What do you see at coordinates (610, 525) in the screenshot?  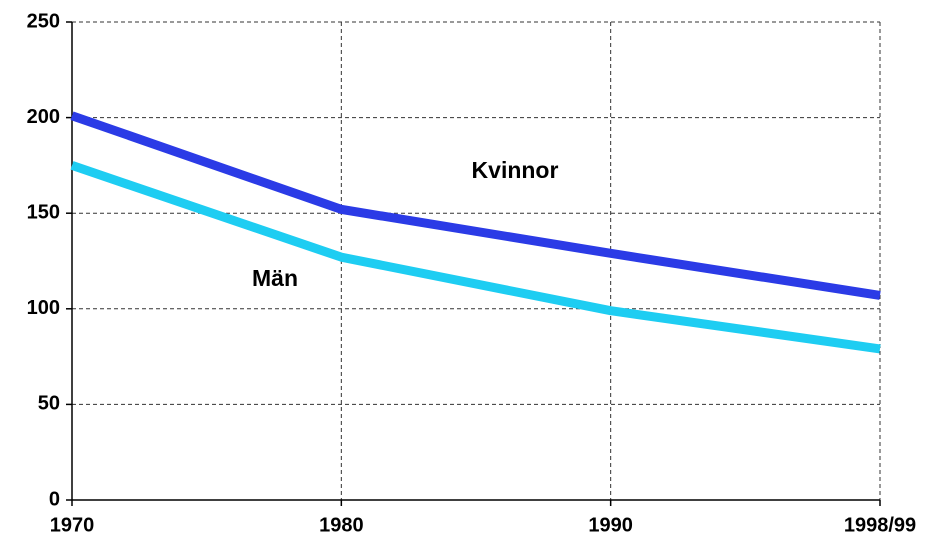 I see `x-tick-label: 1990` at bounding box center [610, 525].